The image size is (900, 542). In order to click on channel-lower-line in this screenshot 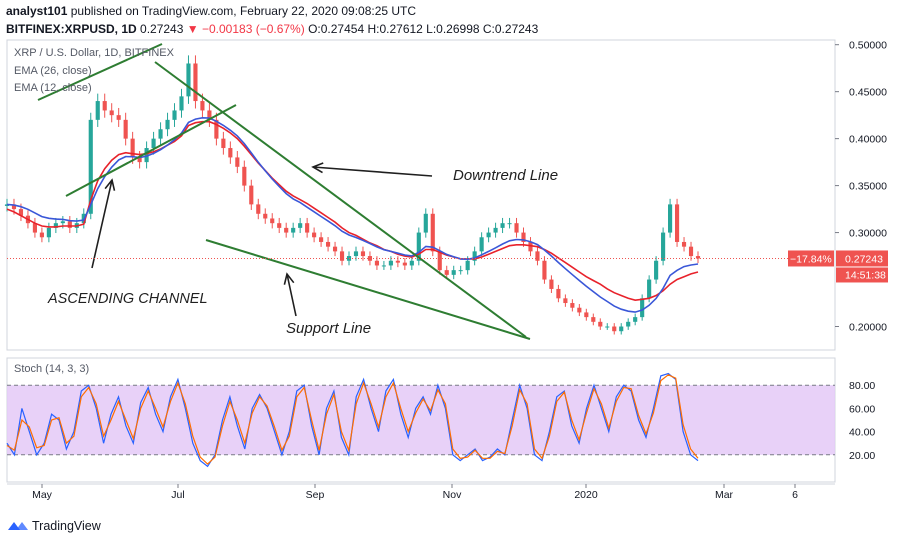, I will do `click(151, 150)`.